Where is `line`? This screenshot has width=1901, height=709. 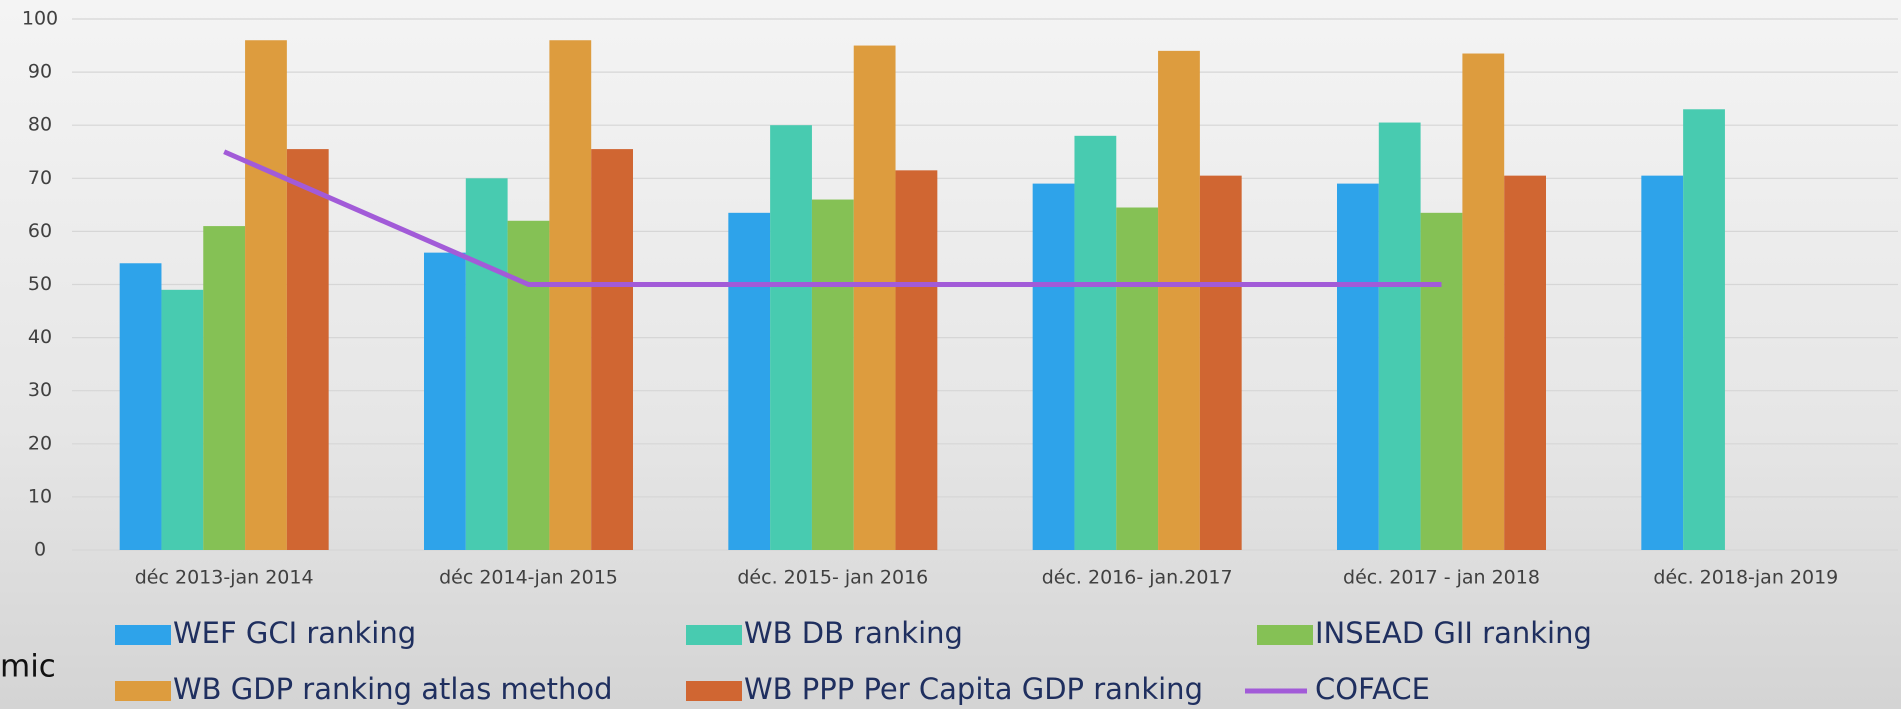 line is located at coordinates (832, 218).